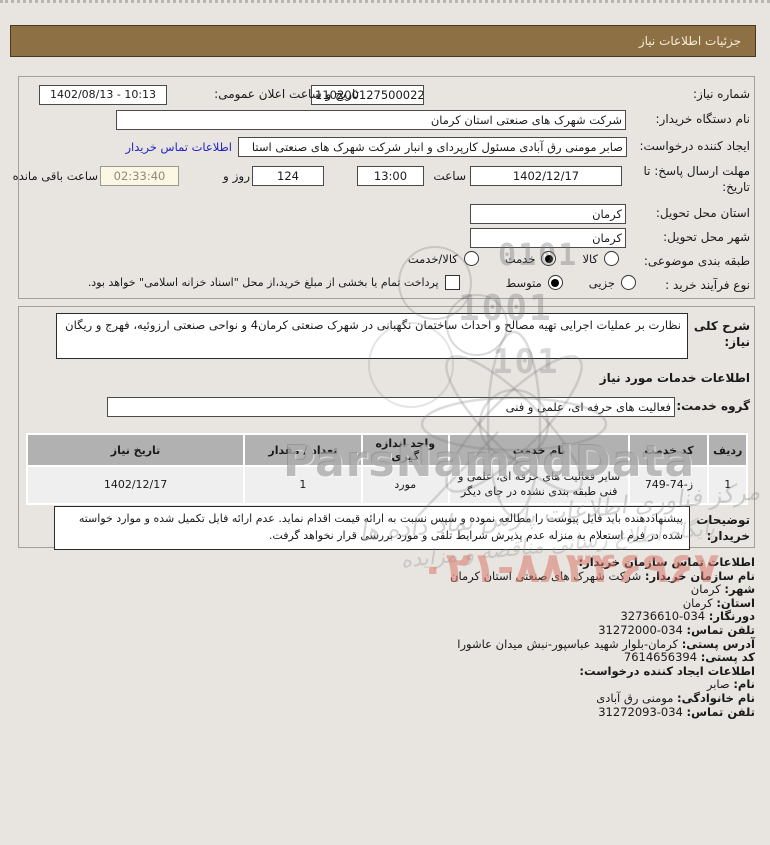 This screenshot has height=845, width=770. What do you see at coordinates (718, 602) in the screenshot?
I see `org-province-line: استان: کرمان` at bounding box center [718, 602].